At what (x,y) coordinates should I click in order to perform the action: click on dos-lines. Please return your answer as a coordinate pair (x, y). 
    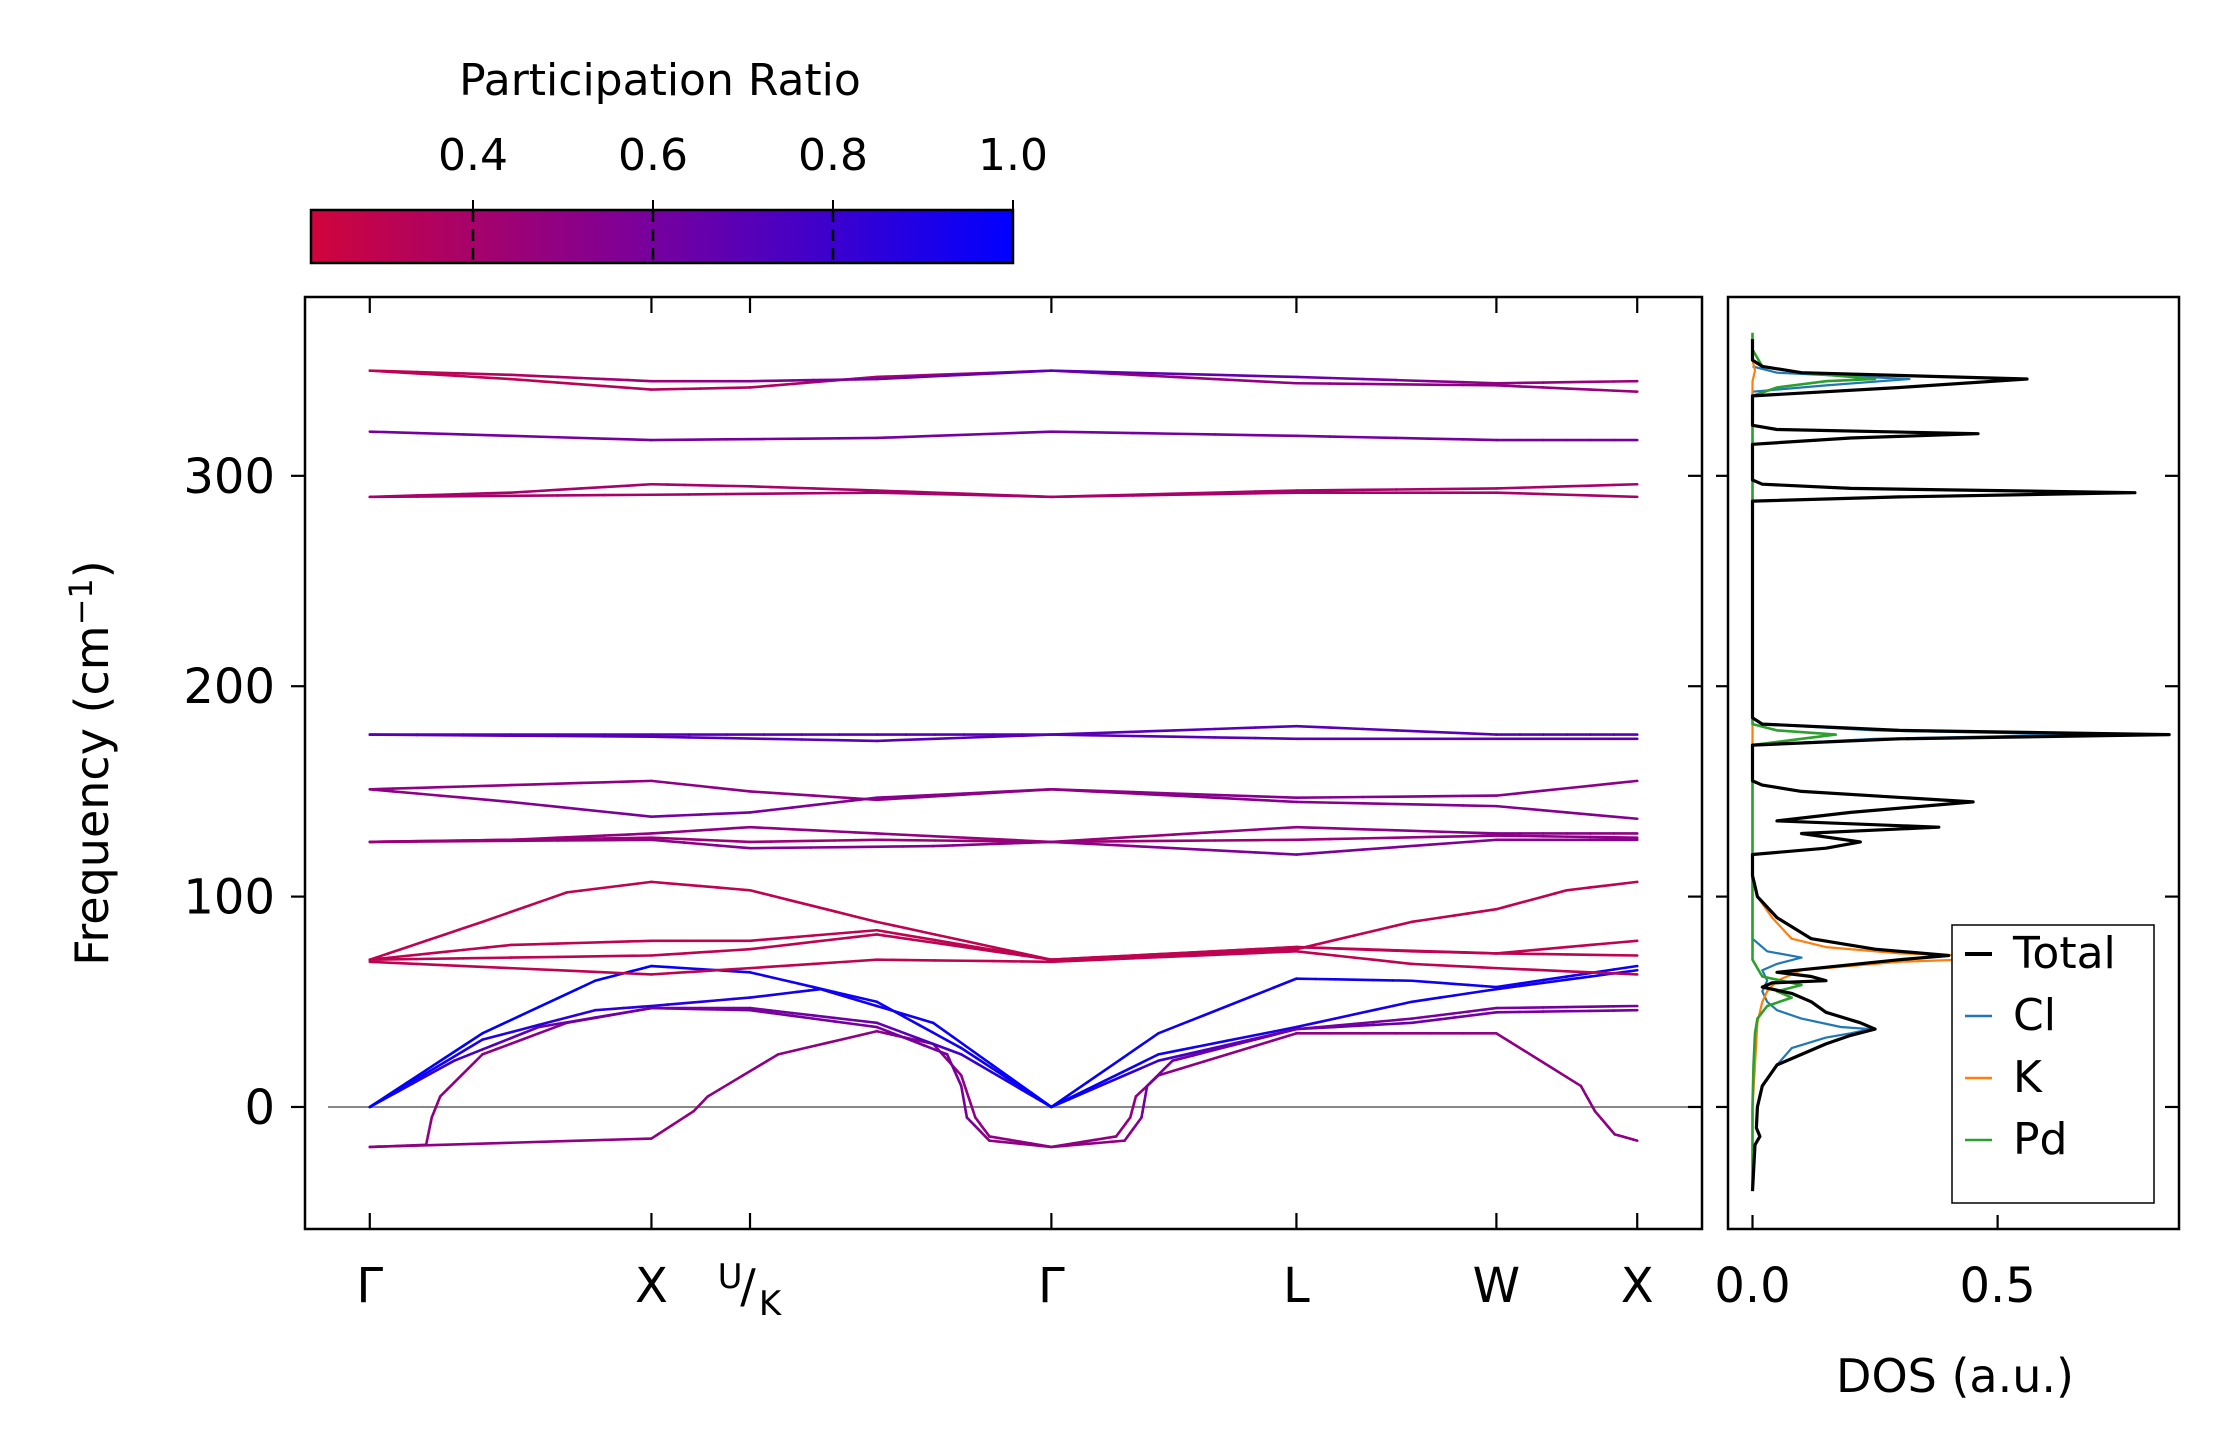
    Looking at the image, I should click on (1960, 762).